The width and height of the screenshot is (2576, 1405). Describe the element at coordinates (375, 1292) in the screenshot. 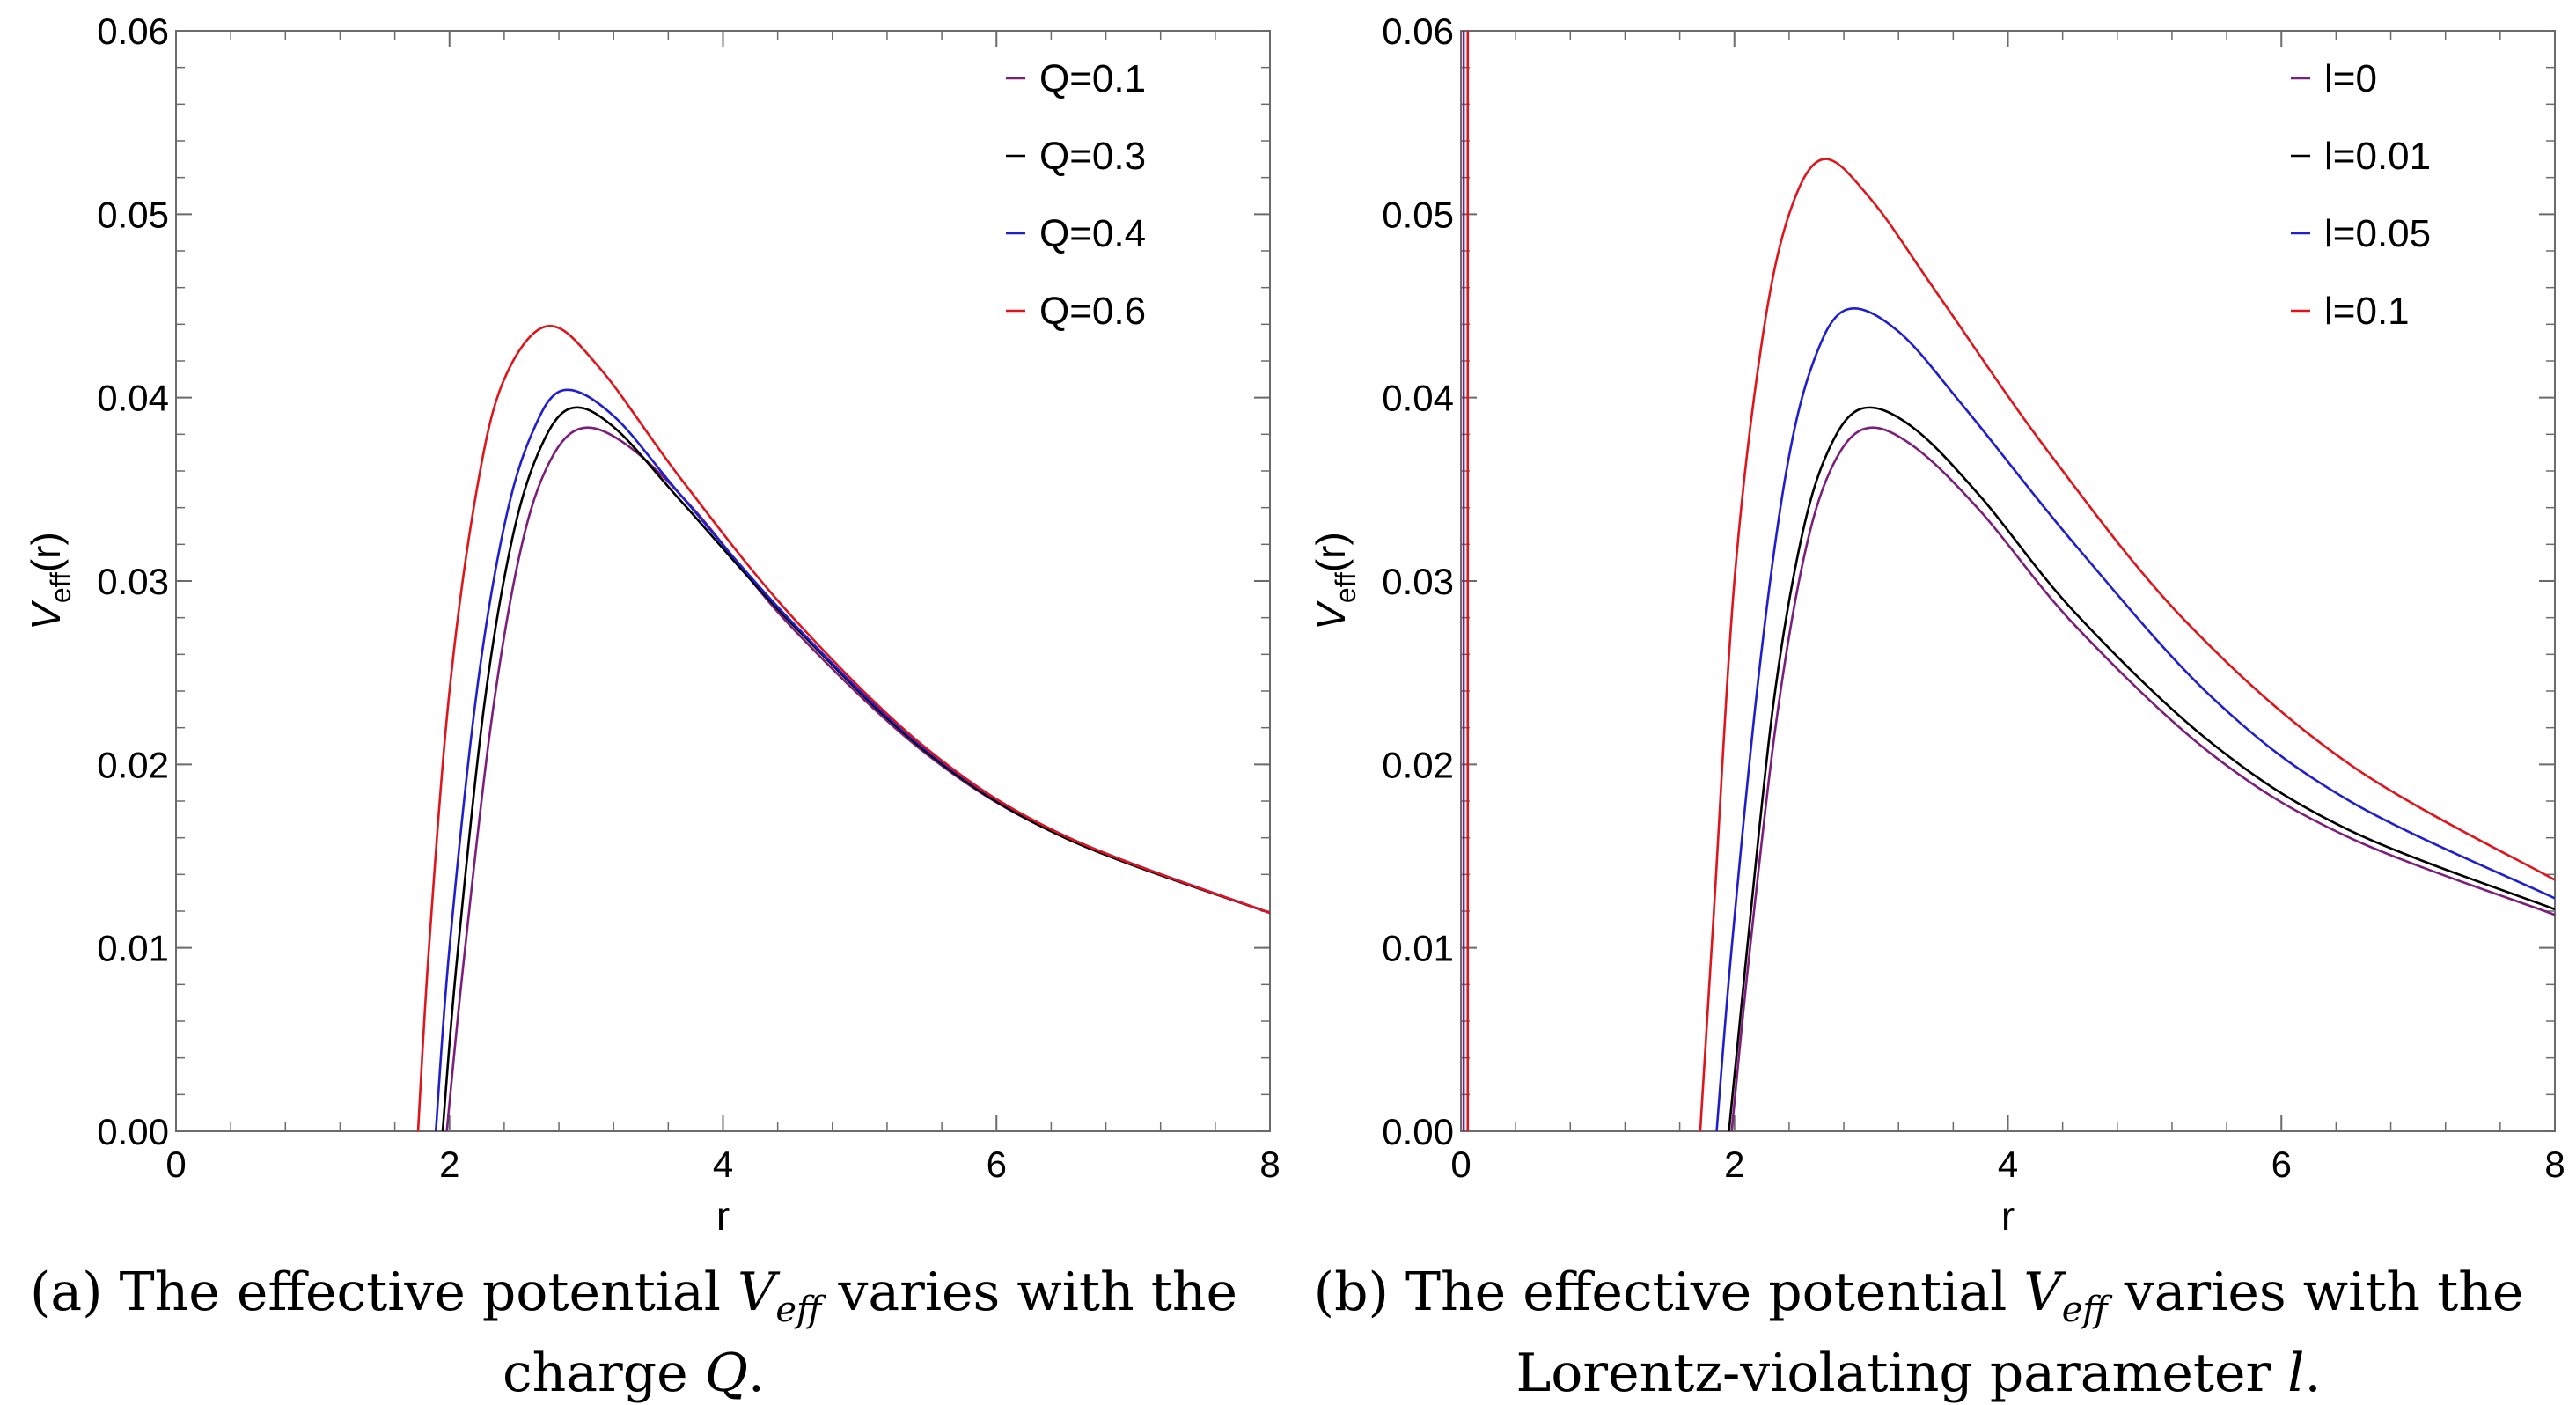

I see `caption-a-prefix: (a) The effective potential` at that location.